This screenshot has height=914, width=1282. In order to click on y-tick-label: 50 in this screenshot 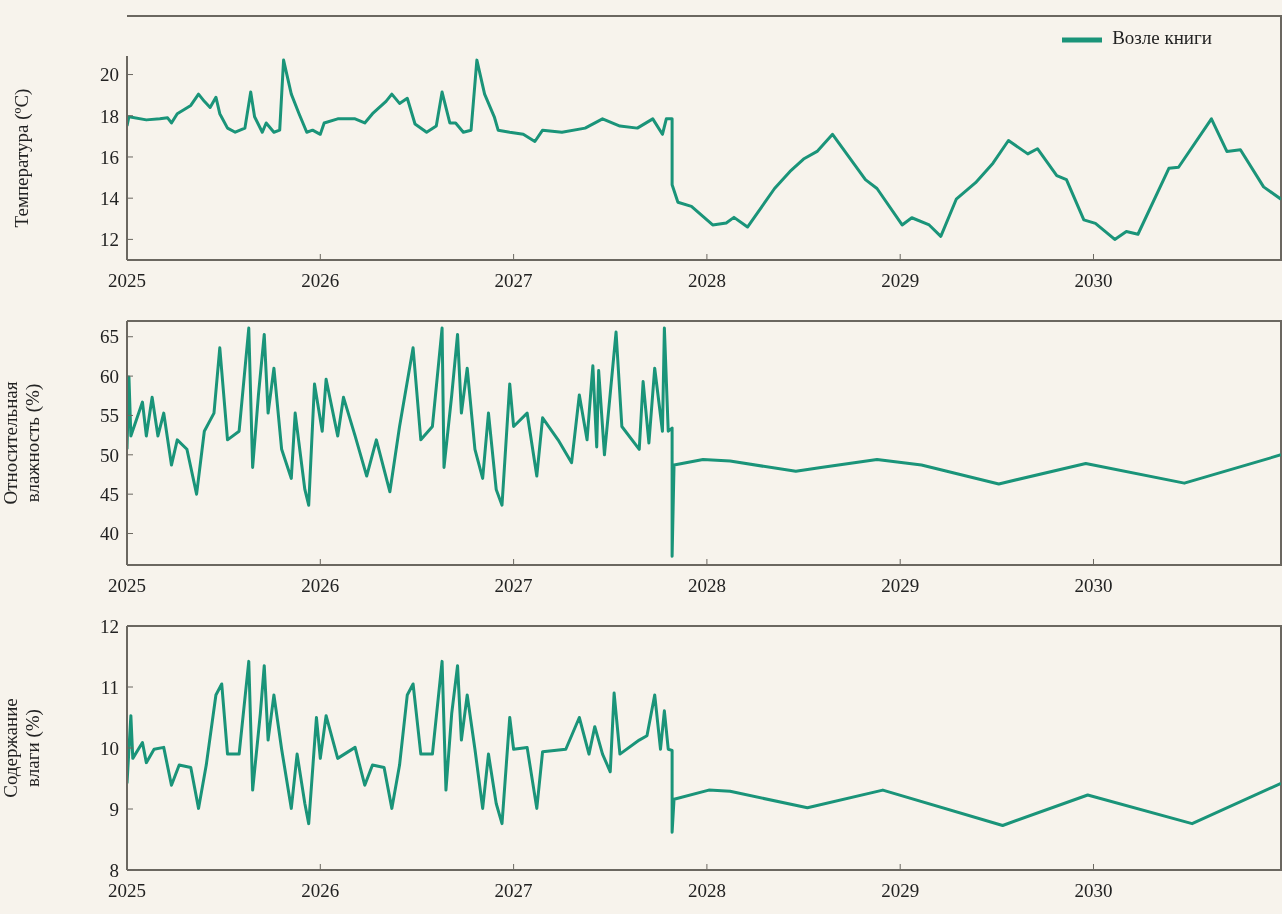, I will do `click(109, 455)`.